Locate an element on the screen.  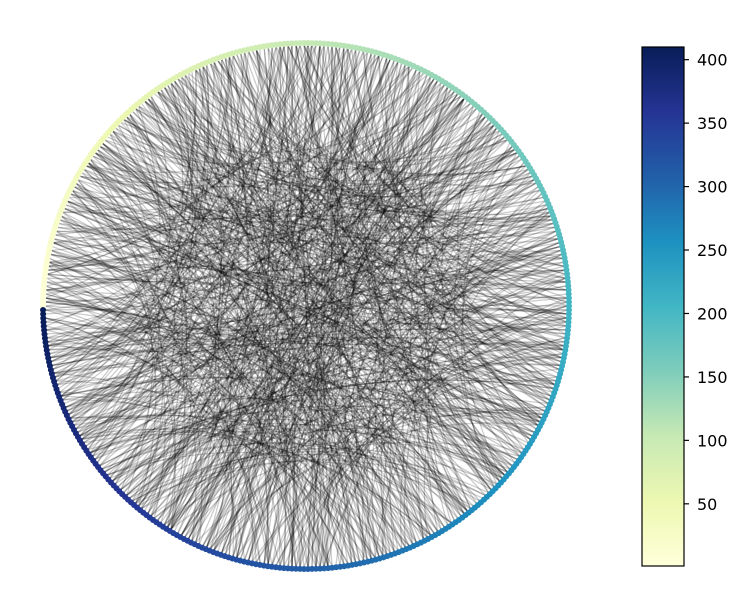
colorbar: 50 100 150 200 250 300 350 400 is located at coordinates (684, 306).